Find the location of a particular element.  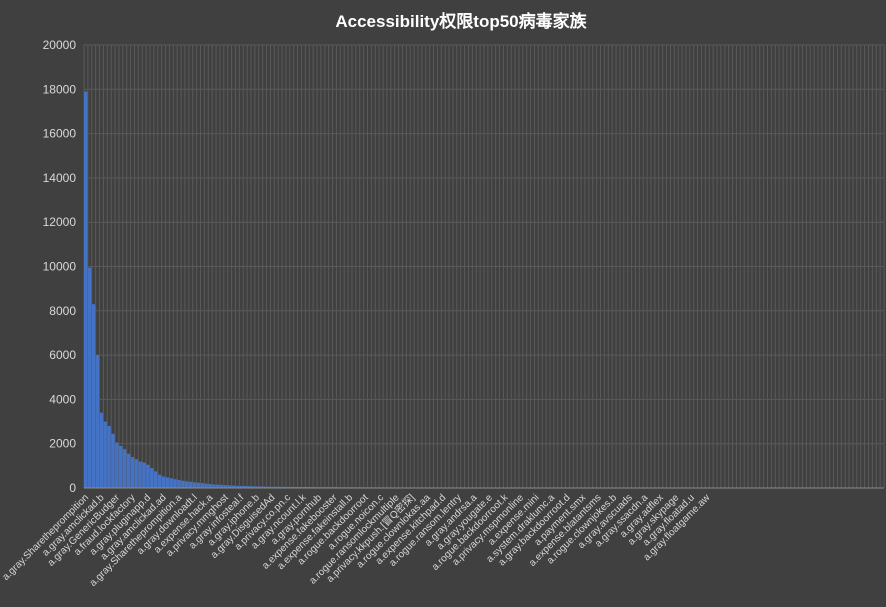

y-tick-label: 8000 is located at coordinates (62, 311).